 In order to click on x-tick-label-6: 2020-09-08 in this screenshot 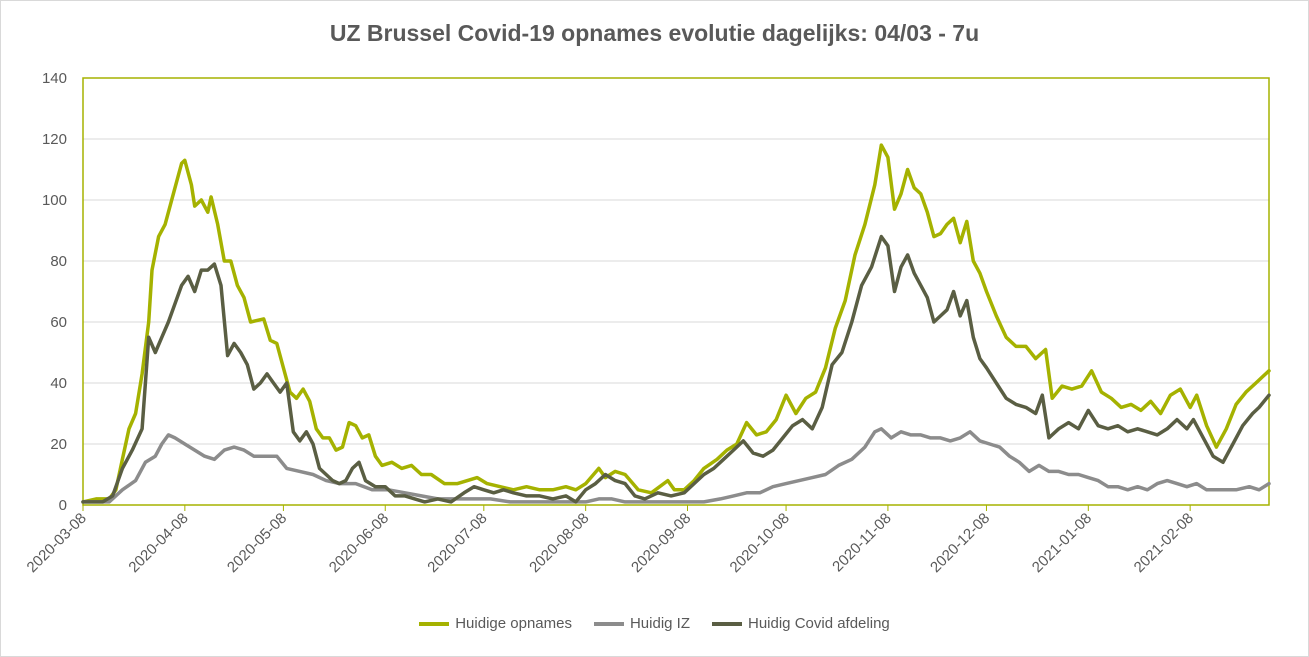, I will do `click(661, 543)`.